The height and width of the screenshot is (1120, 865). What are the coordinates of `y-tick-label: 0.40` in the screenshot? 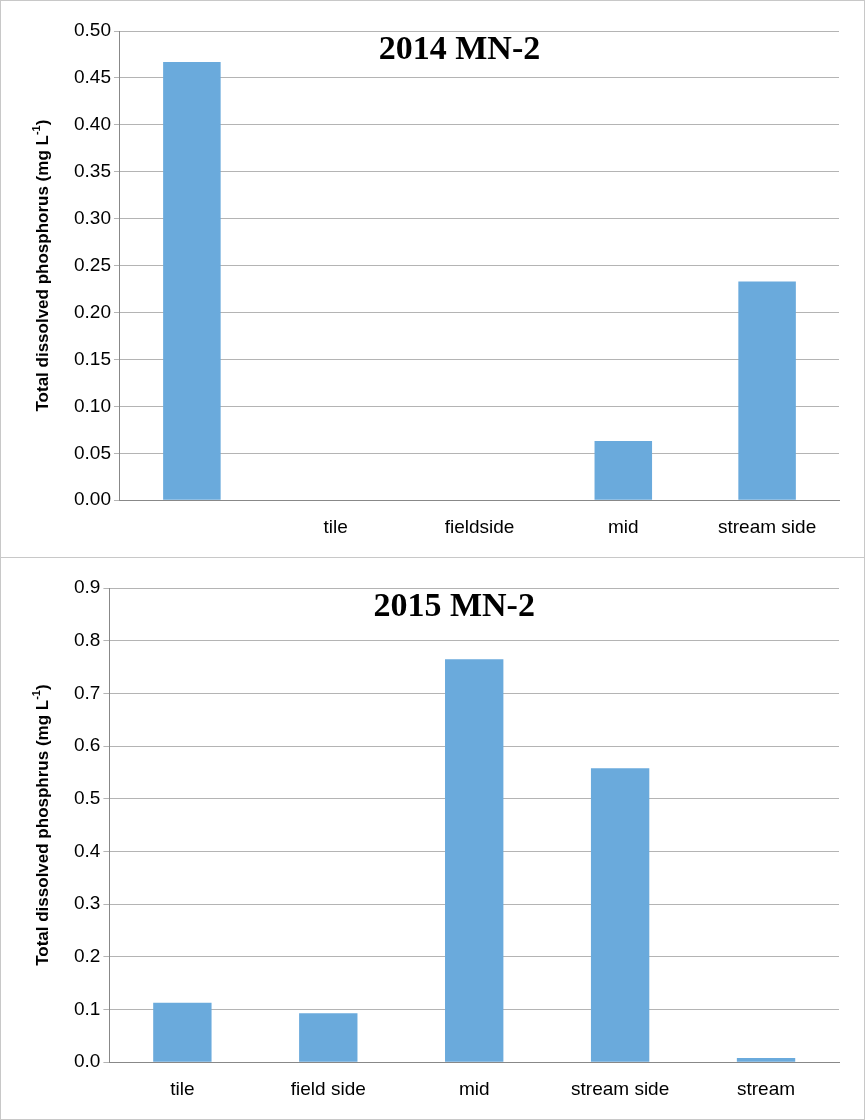 It's located at (92, 124).